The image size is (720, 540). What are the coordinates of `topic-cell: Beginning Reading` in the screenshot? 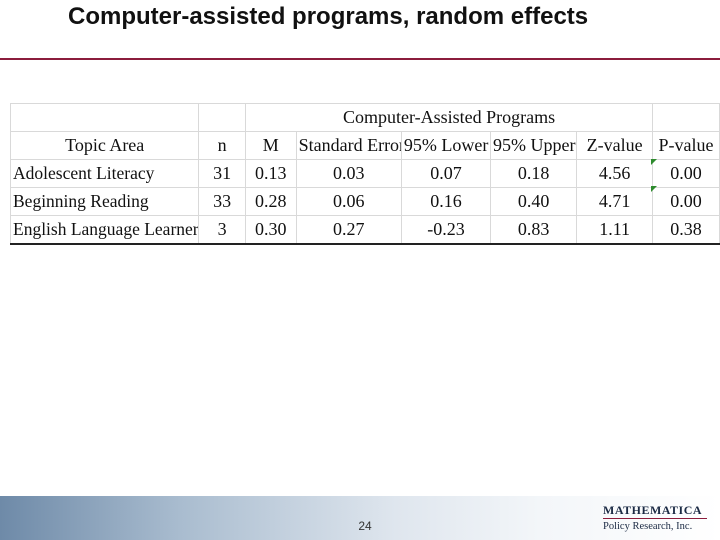 It's located at (104, 201).